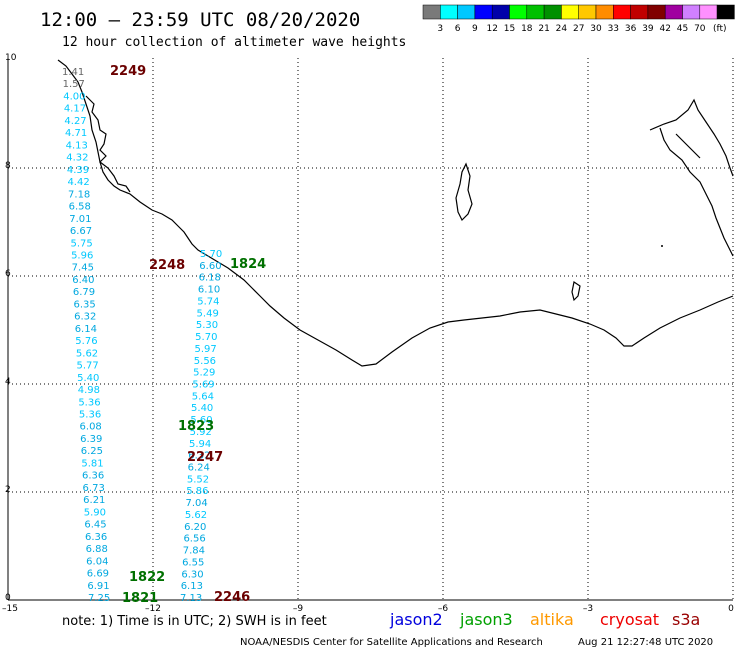 The width and height of the screenshot is (740, 650). I want to click on x-tick-label: 0, so click(731, 609).